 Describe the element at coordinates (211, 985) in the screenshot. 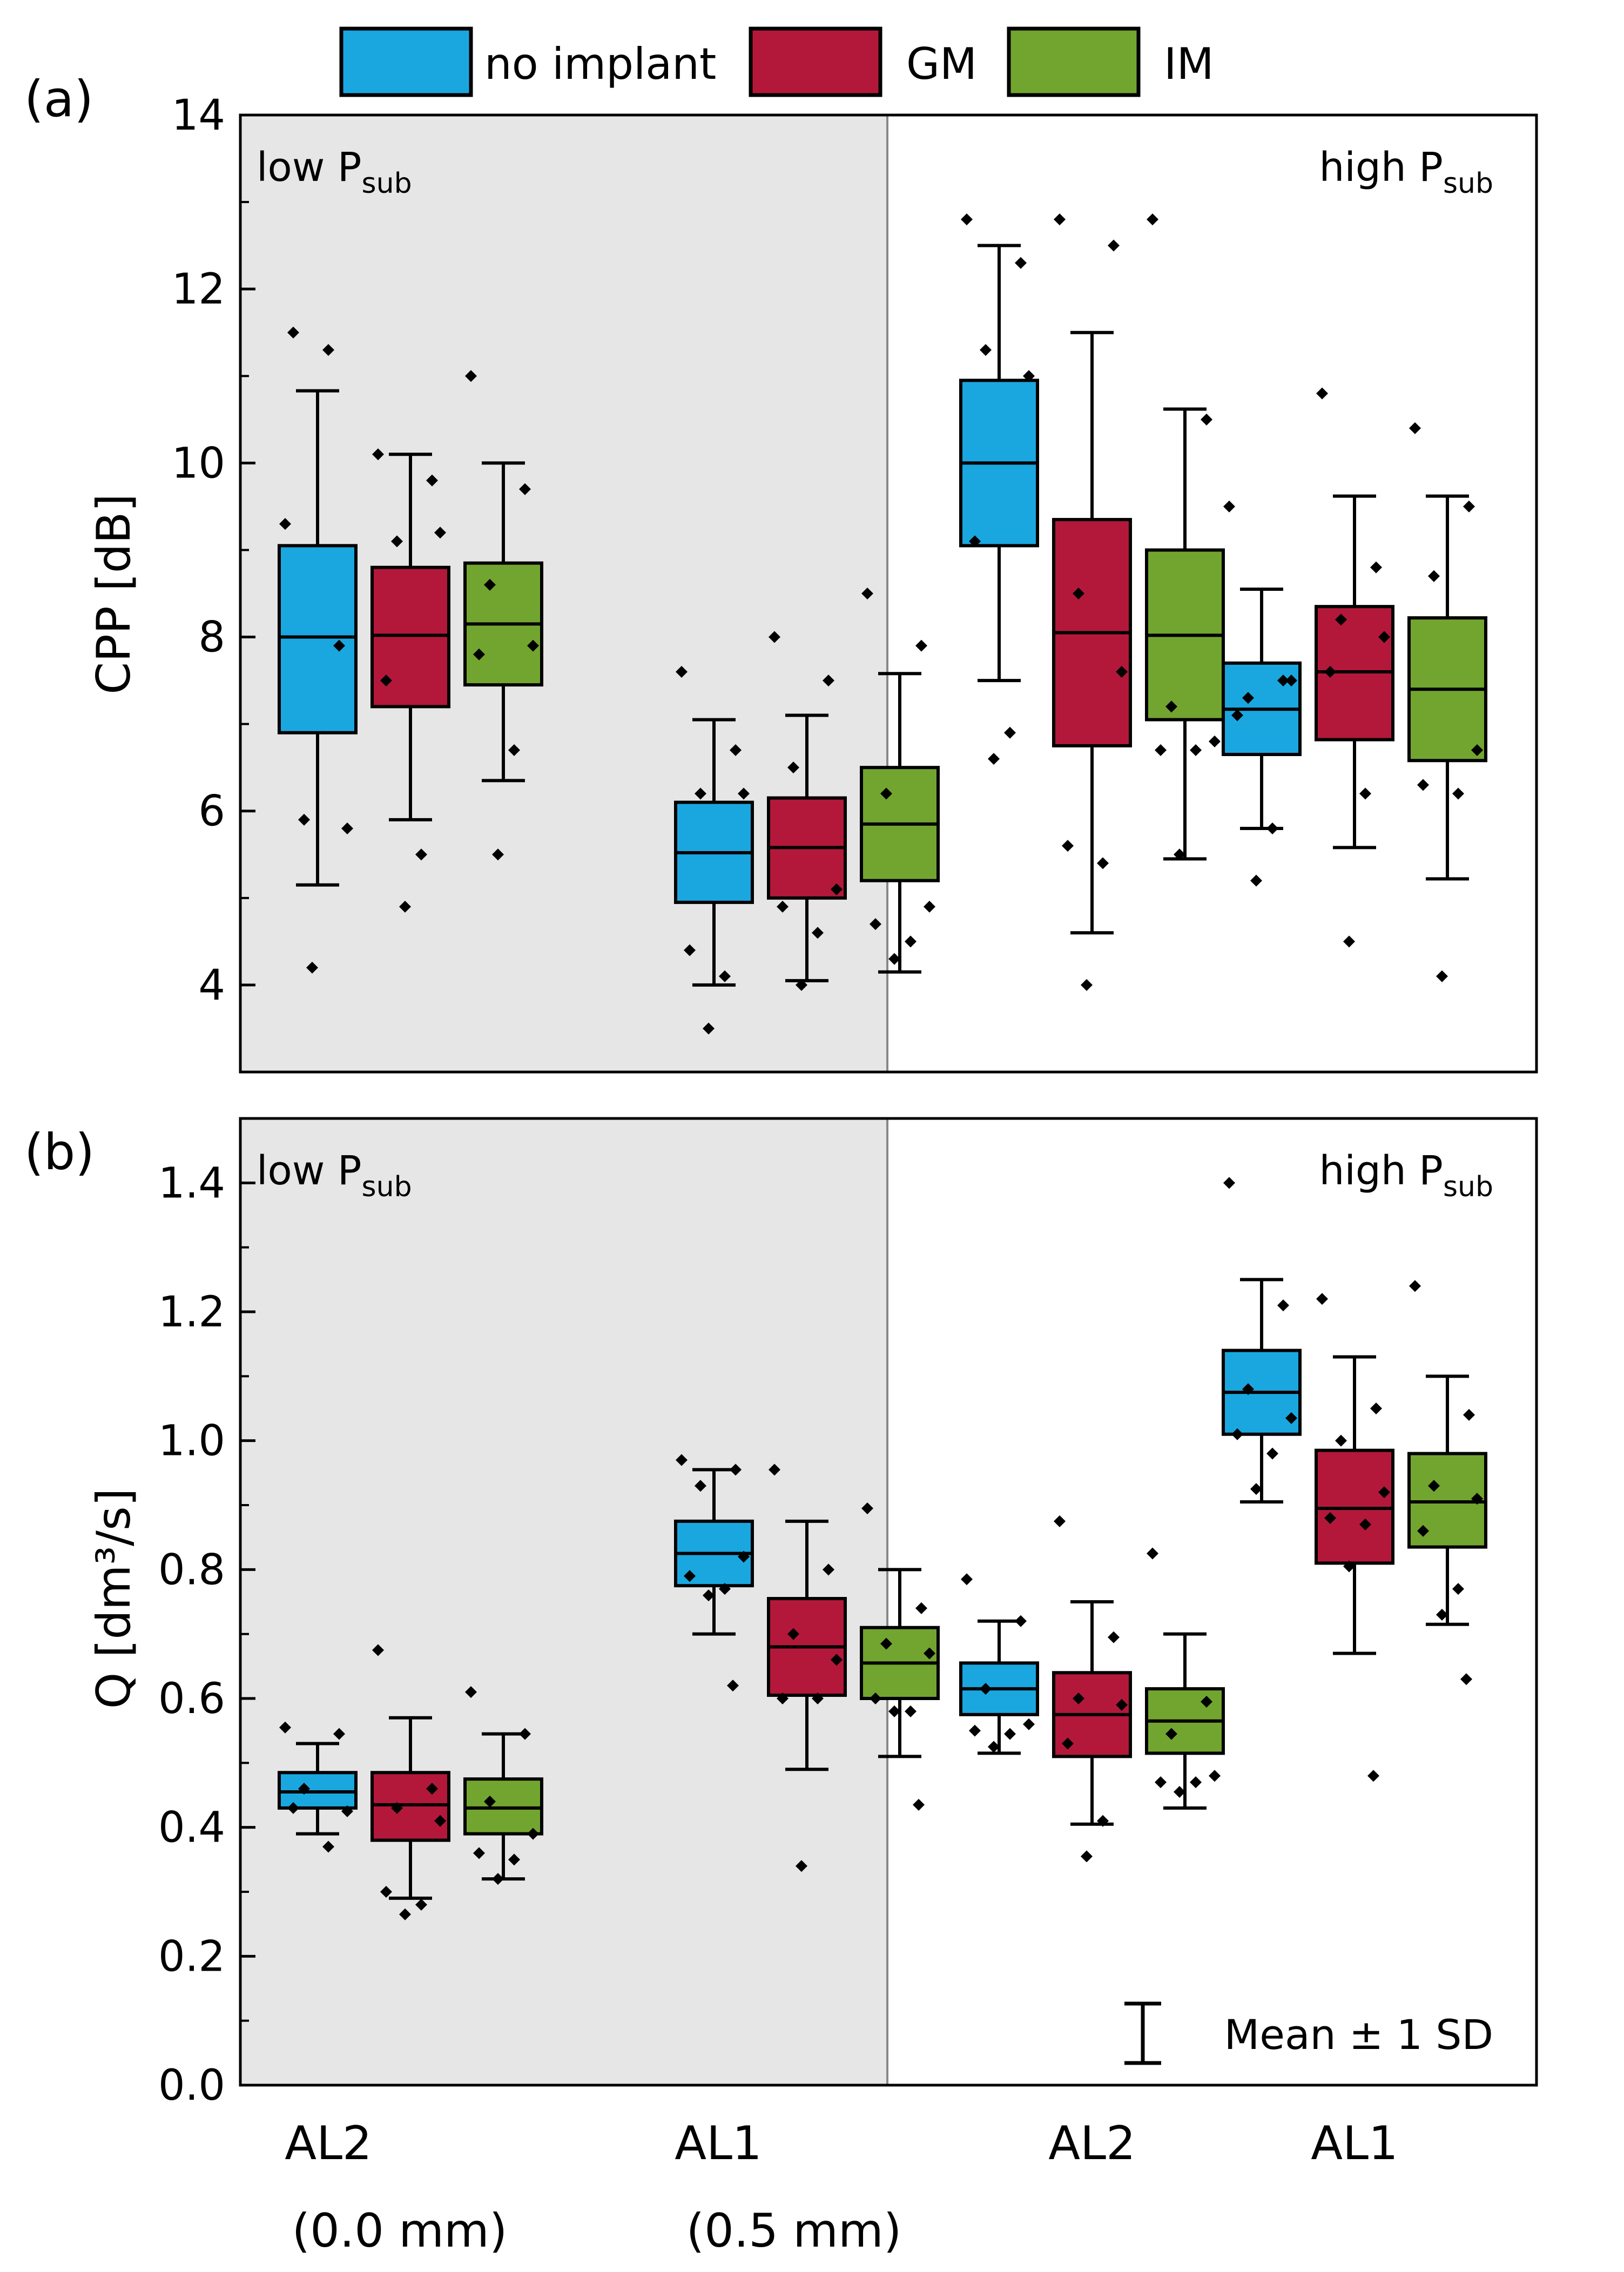

I see `y-tick-label: 4` at that location.